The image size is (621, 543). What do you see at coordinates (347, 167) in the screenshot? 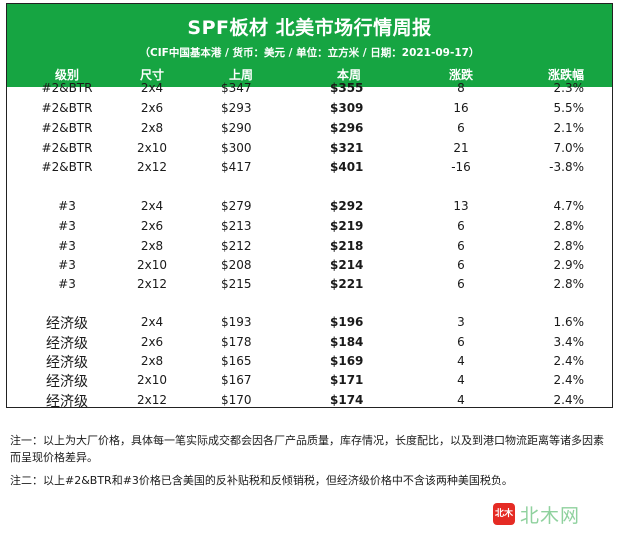
I see `cell-this-week: $401` at bounding box center [347, 167].